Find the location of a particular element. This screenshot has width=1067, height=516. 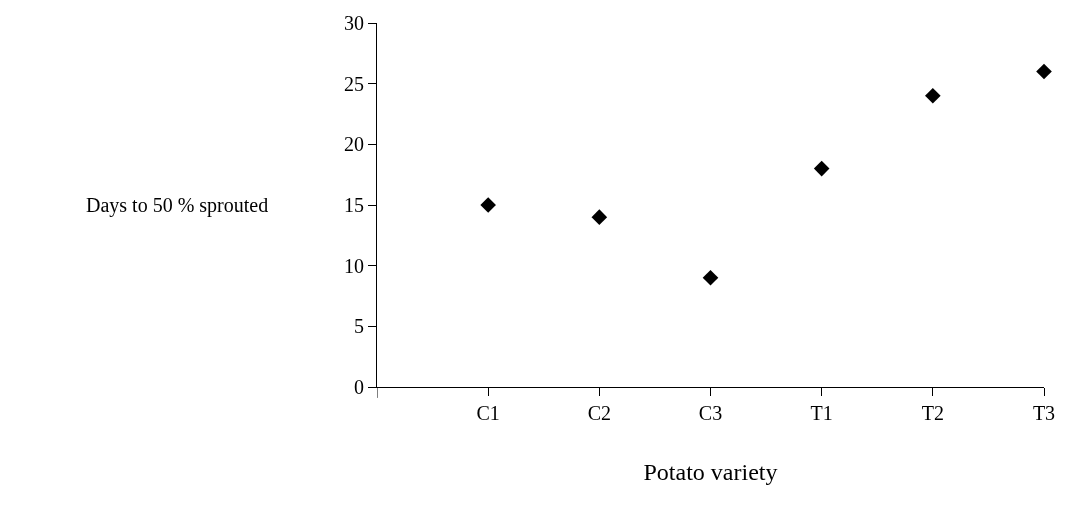

y-axis-title: Days to 50 % sprouted is located at coordinates (177, 205).